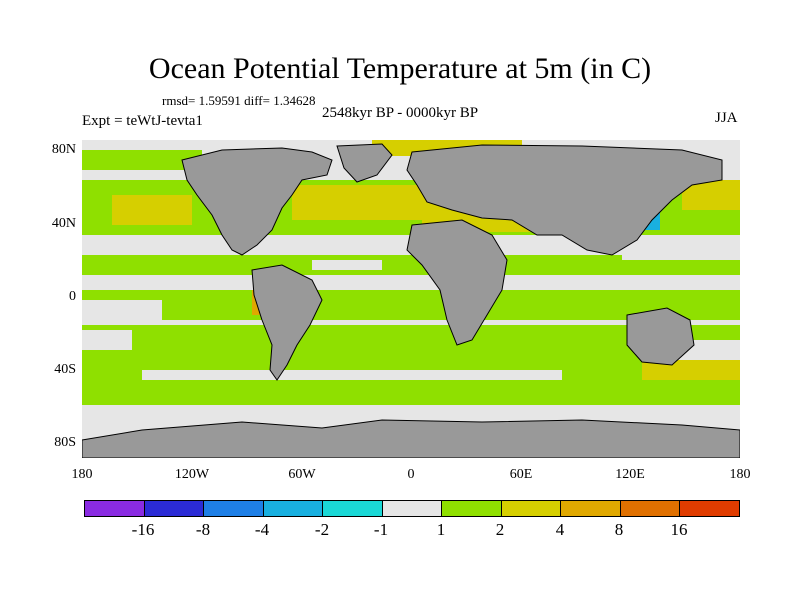 The image size is (800, 600). What do you see at coordinates (152, 210) in the screenshot?
I see `yellow-patch-northpac` at bounding box center [152, 210].